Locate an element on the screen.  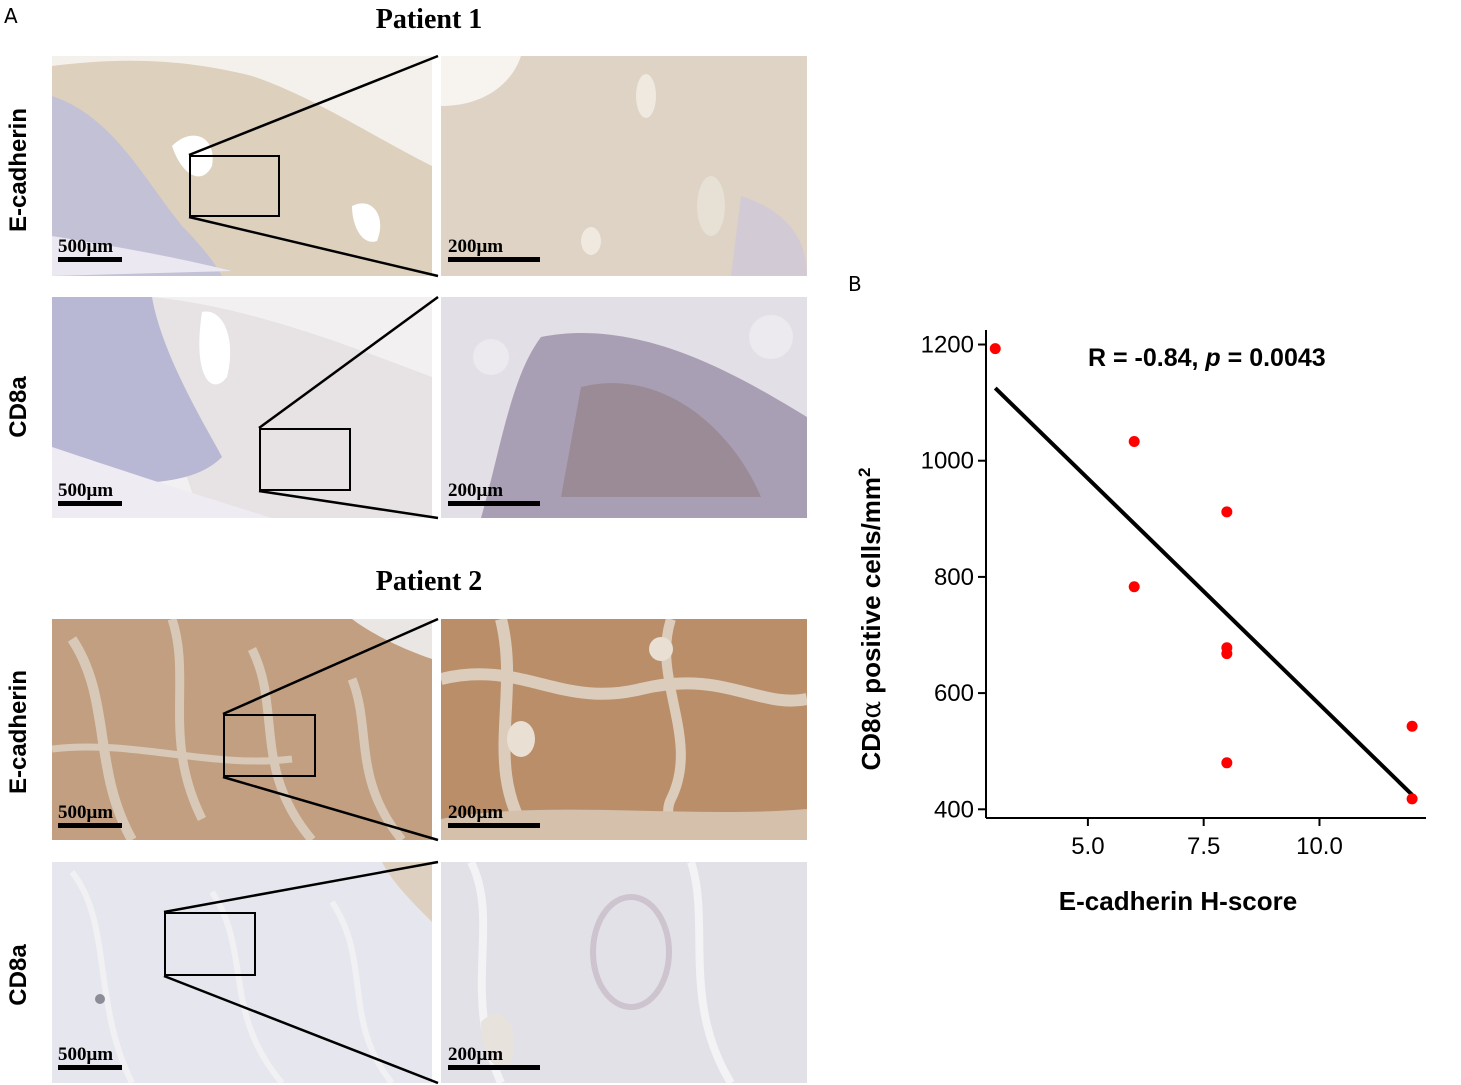
p1-ecadherin-overview-scalebar: 500μm is located at coordinates (90, 249).